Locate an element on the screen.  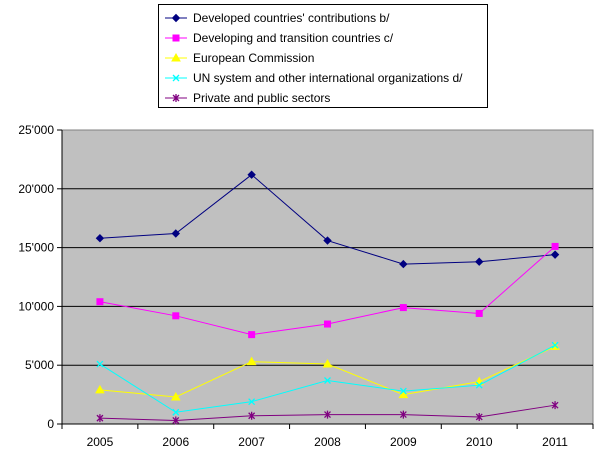
y-tick-label: 25'000 is located at coordinates (36, 130).